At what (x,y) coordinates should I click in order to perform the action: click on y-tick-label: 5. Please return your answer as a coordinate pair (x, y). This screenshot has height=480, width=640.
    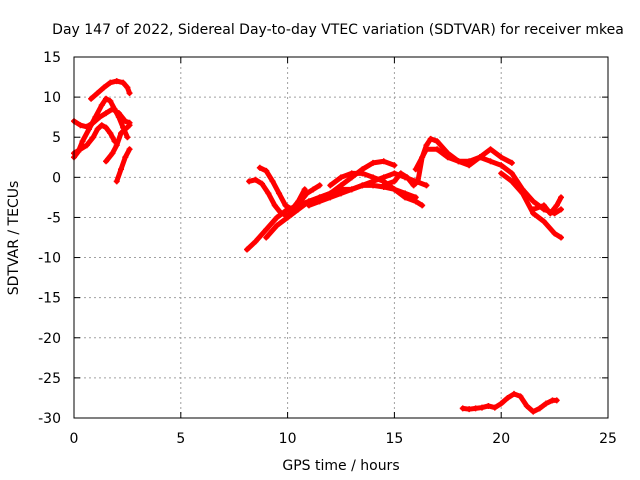
    Looking at the image, I should click on (56, 138).